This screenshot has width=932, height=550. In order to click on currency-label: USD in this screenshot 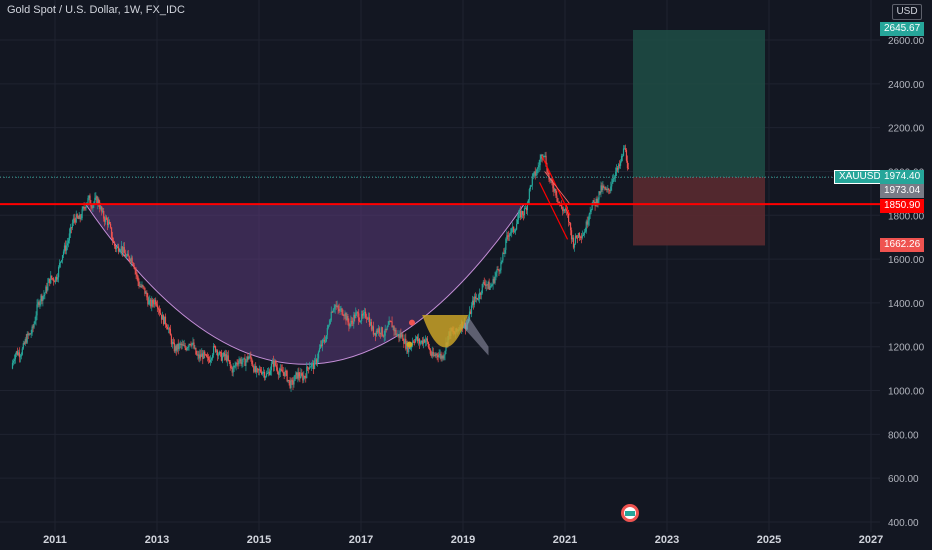, I will do `click(907, 12)`.